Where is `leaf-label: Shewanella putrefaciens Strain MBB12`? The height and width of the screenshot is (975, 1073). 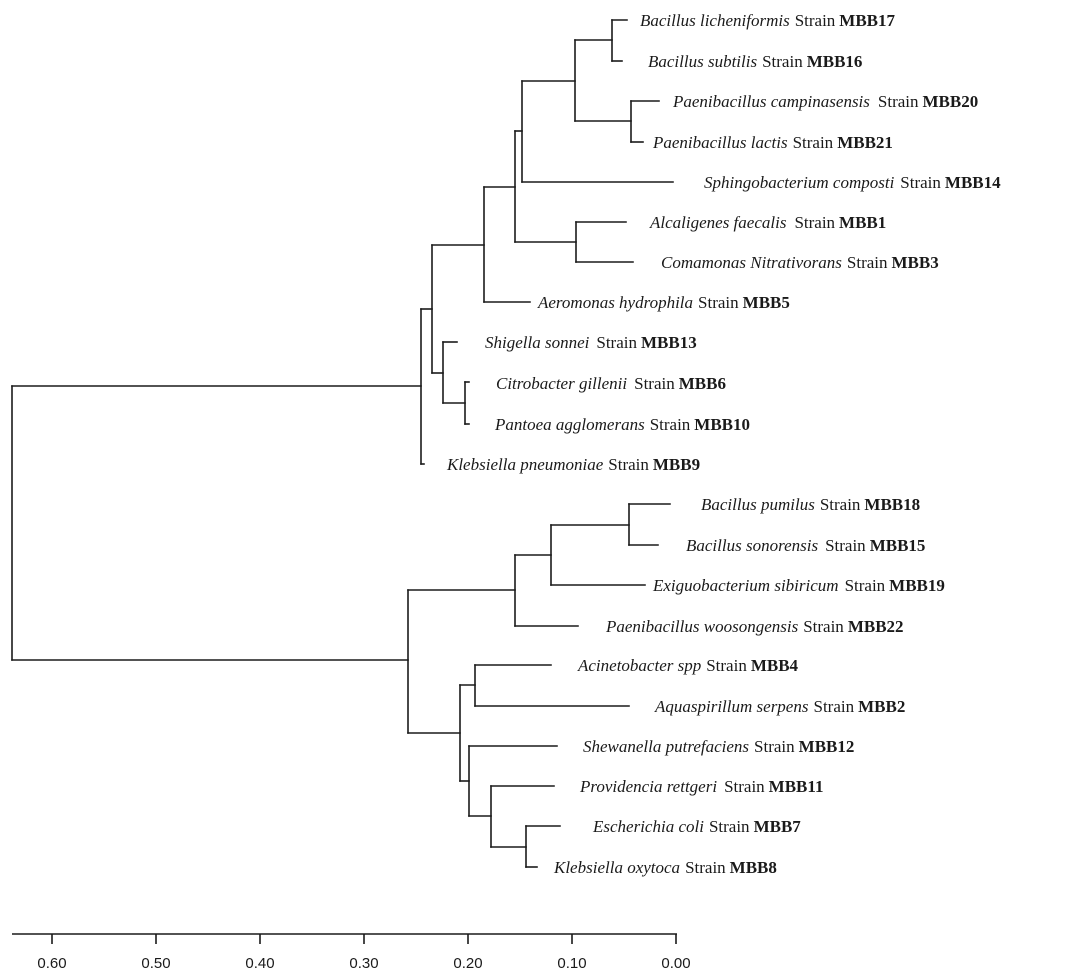 leaf-label: Shewanella putrefaciens Strain MBB12 is located at coordinates (718, 746).